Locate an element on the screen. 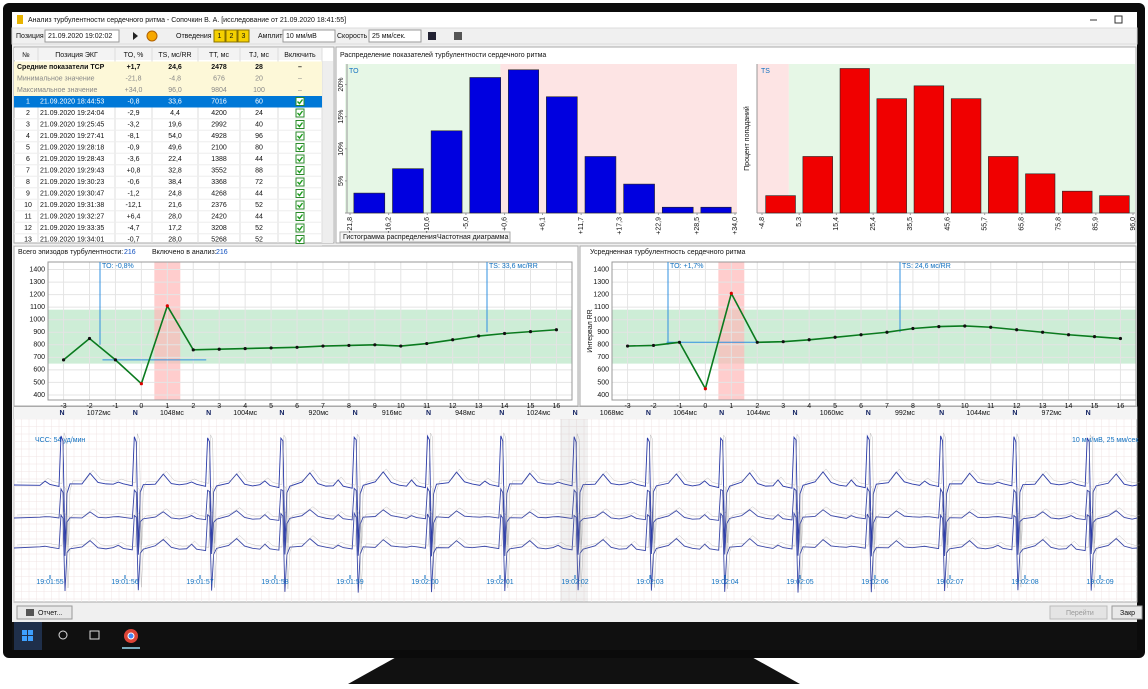 This screenshot has width=1148, height=689. table-cell: 8 is located at coordinates (28, 182).